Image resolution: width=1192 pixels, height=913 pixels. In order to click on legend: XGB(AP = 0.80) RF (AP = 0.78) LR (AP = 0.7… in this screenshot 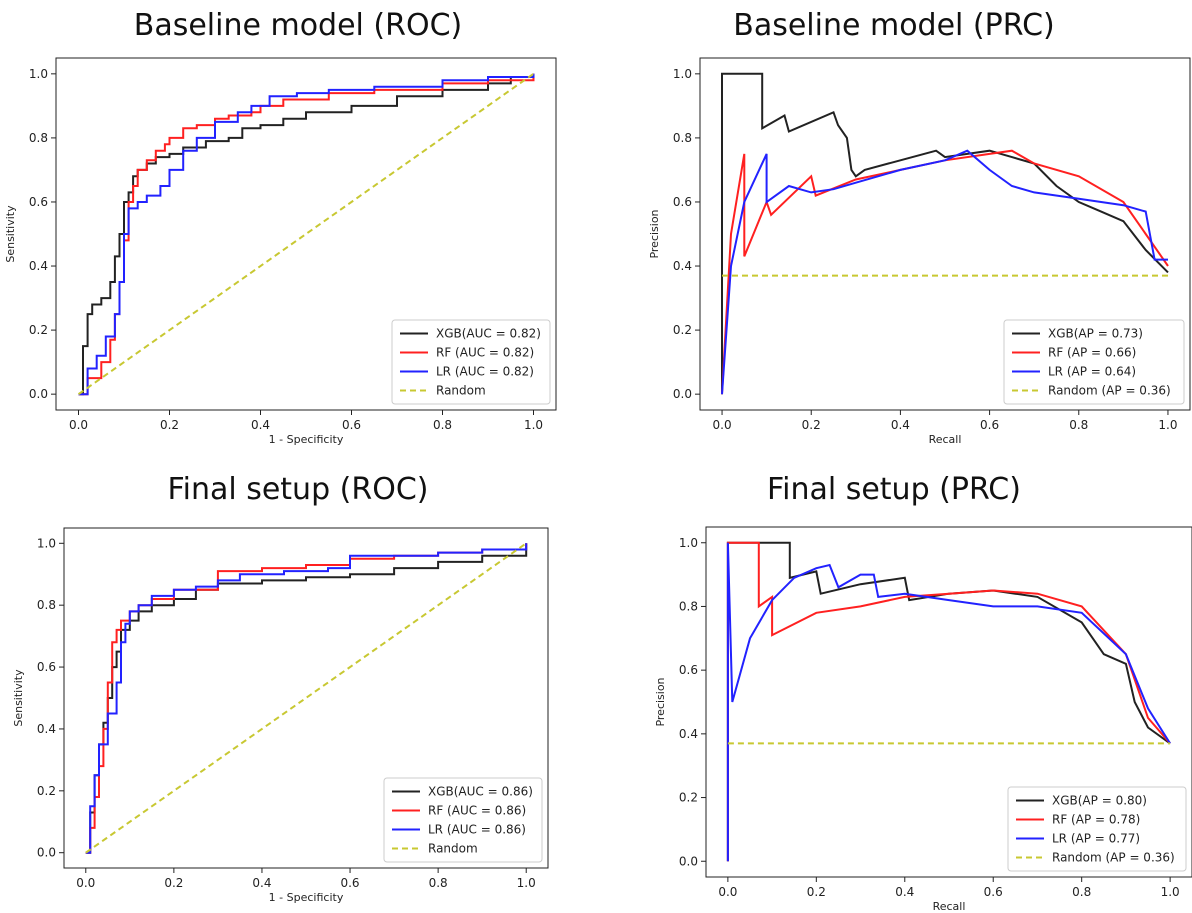, I will do `click(1097, 829)`.